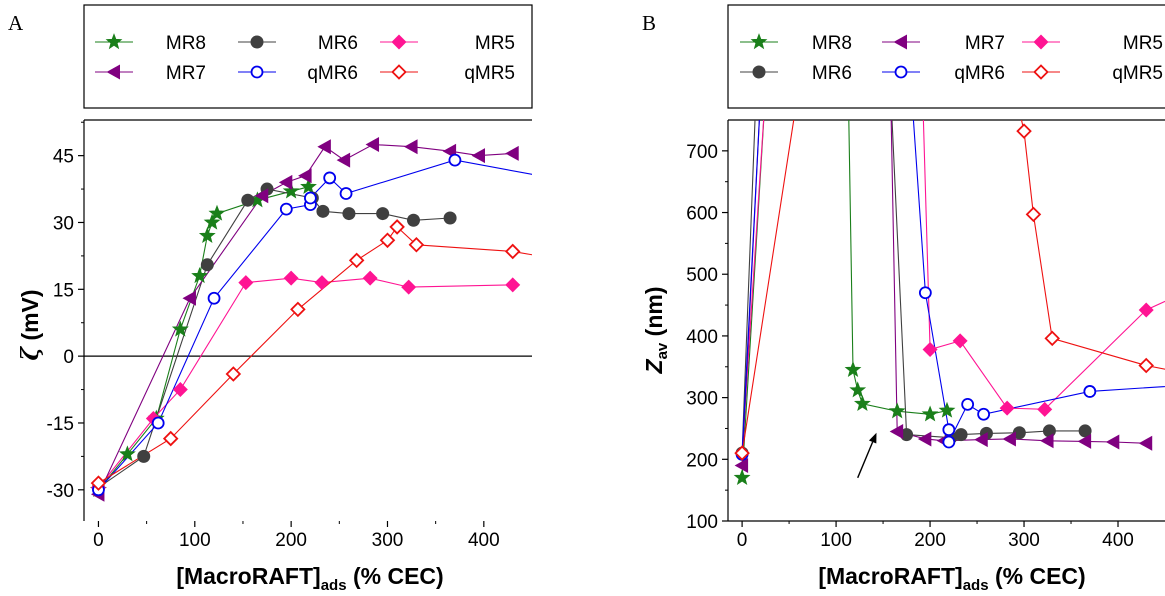  I want to click on y-axis-label-a: ζ (mV), so click(30, 324).